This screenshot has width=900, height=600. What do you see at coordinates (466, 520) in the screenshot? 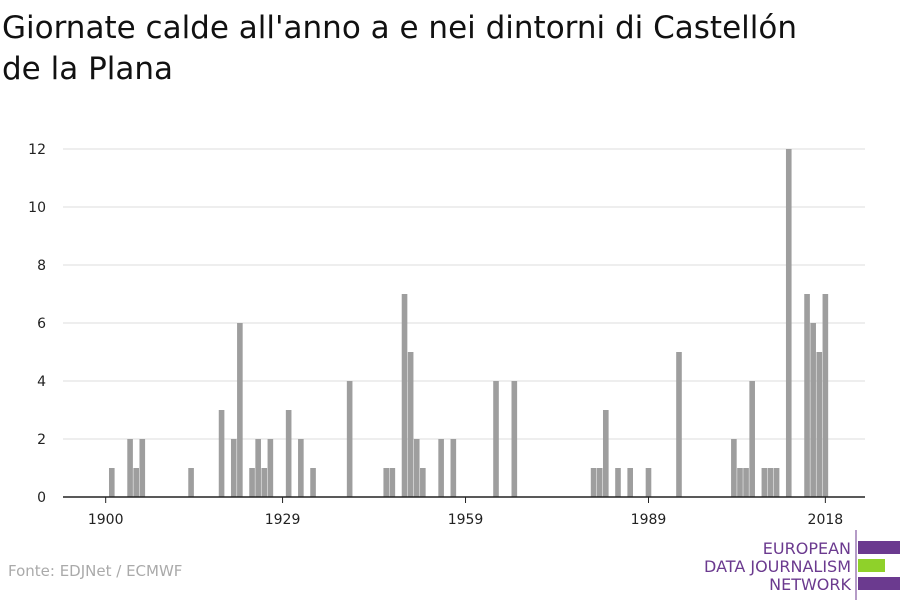
I see `x-tick-label: 1959` at bounding box center [466, 520].